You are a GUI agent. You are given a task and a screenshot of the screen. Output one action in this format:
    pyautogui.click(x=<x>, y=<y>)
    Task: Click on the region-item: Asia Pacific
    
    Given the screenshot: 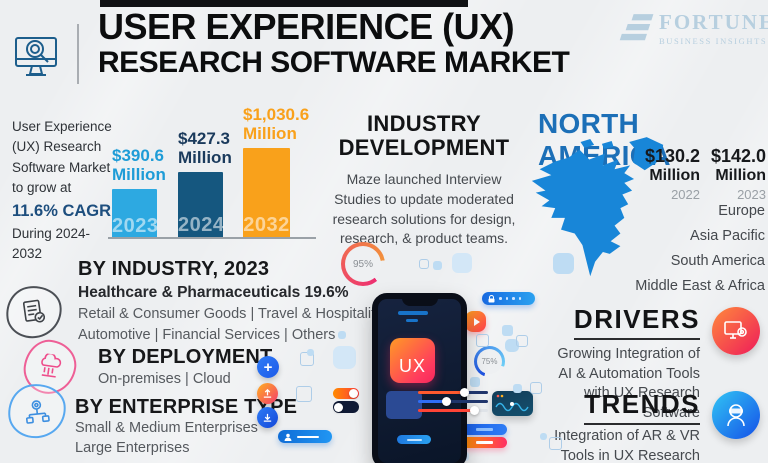 What is the action you would take?
    pyautogui.click(x=727, y=236)
    